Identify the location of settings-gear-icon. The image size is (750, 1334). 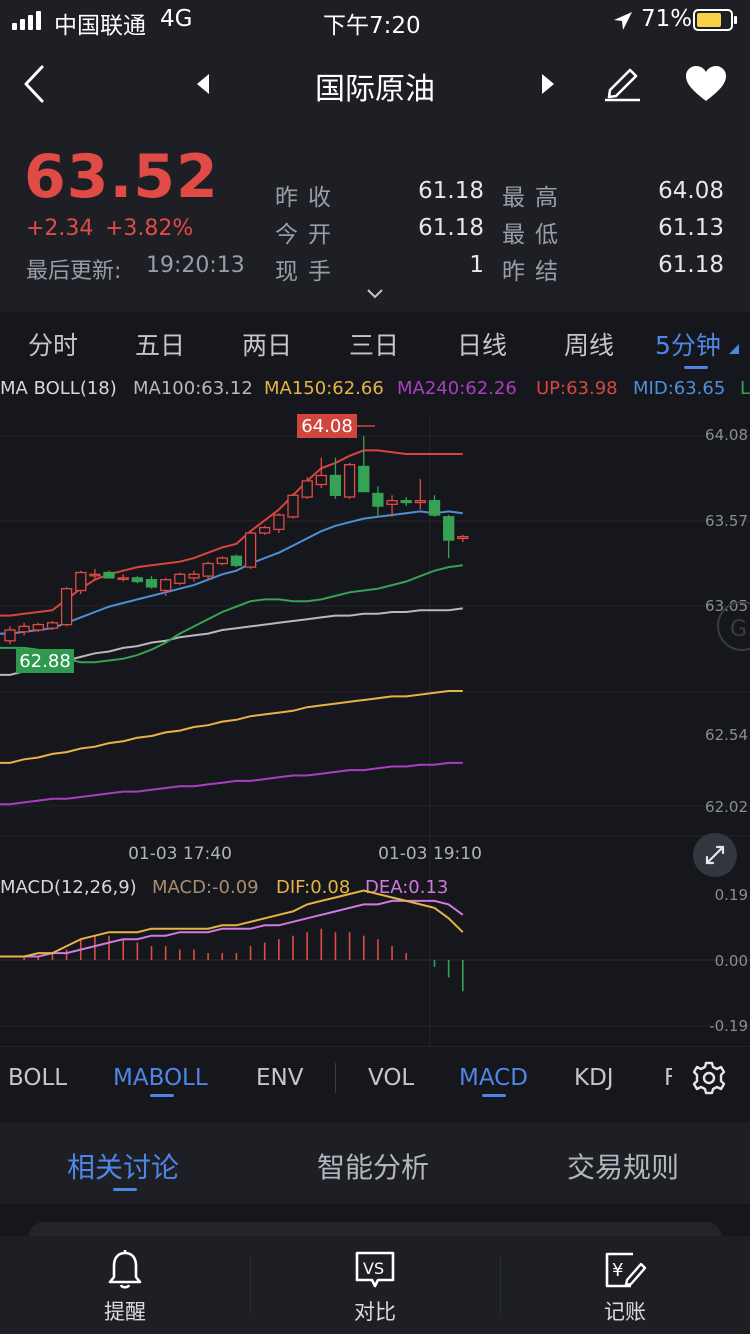
(709, 1078).